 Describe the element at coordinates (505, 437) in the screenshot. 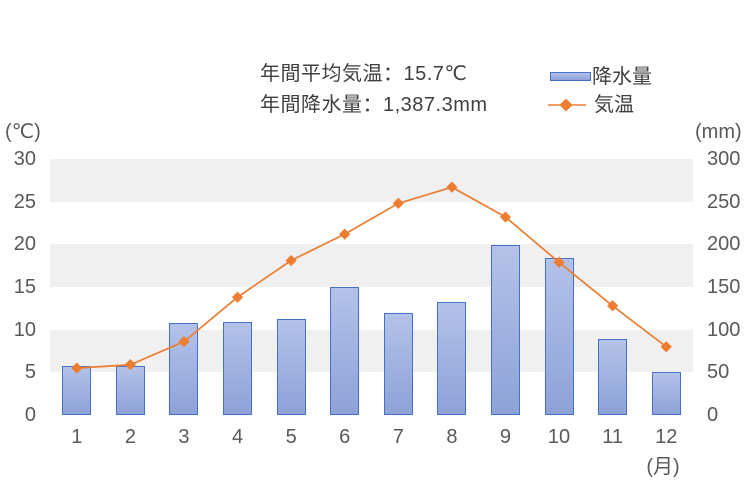

I see `month-tick: 9` at that location.